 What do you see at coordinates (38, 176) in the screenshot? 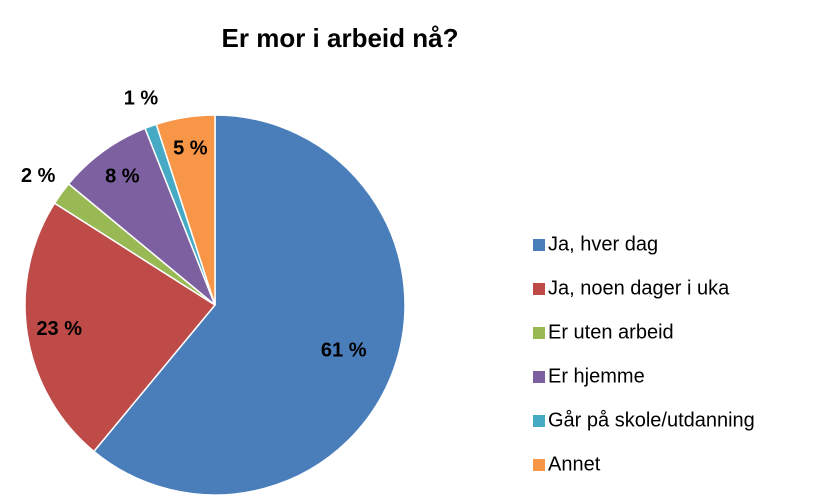
I see `value-label: 2 %` at bounding box center [38, 176].